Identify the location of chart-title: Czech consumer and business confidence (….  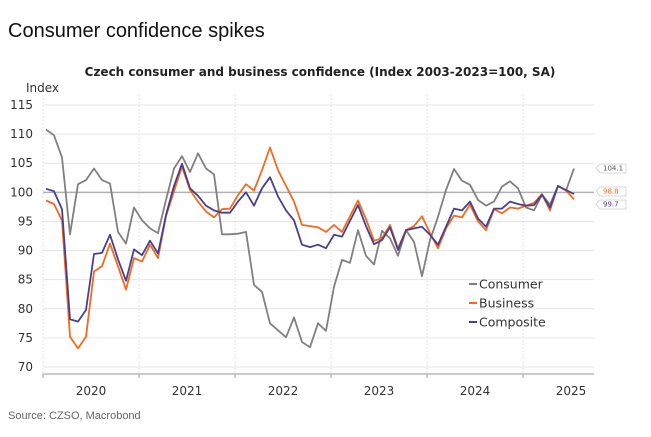
(320, 72).